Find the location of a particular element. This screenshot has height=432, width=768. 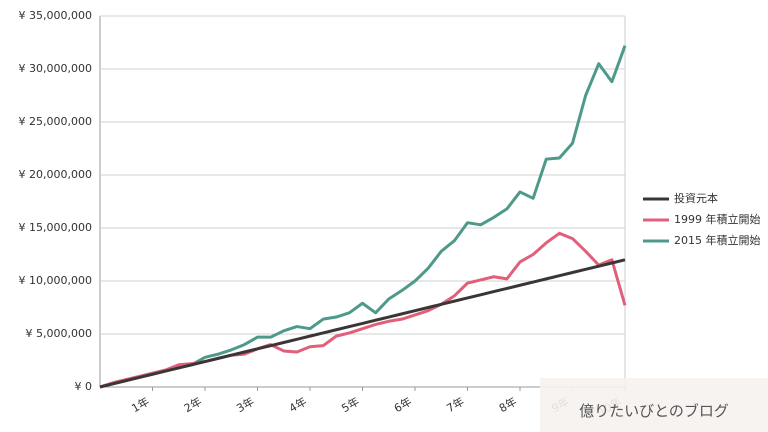

y-tick-label: ¥ 15,000,000 is located at coordinates (55, 227).